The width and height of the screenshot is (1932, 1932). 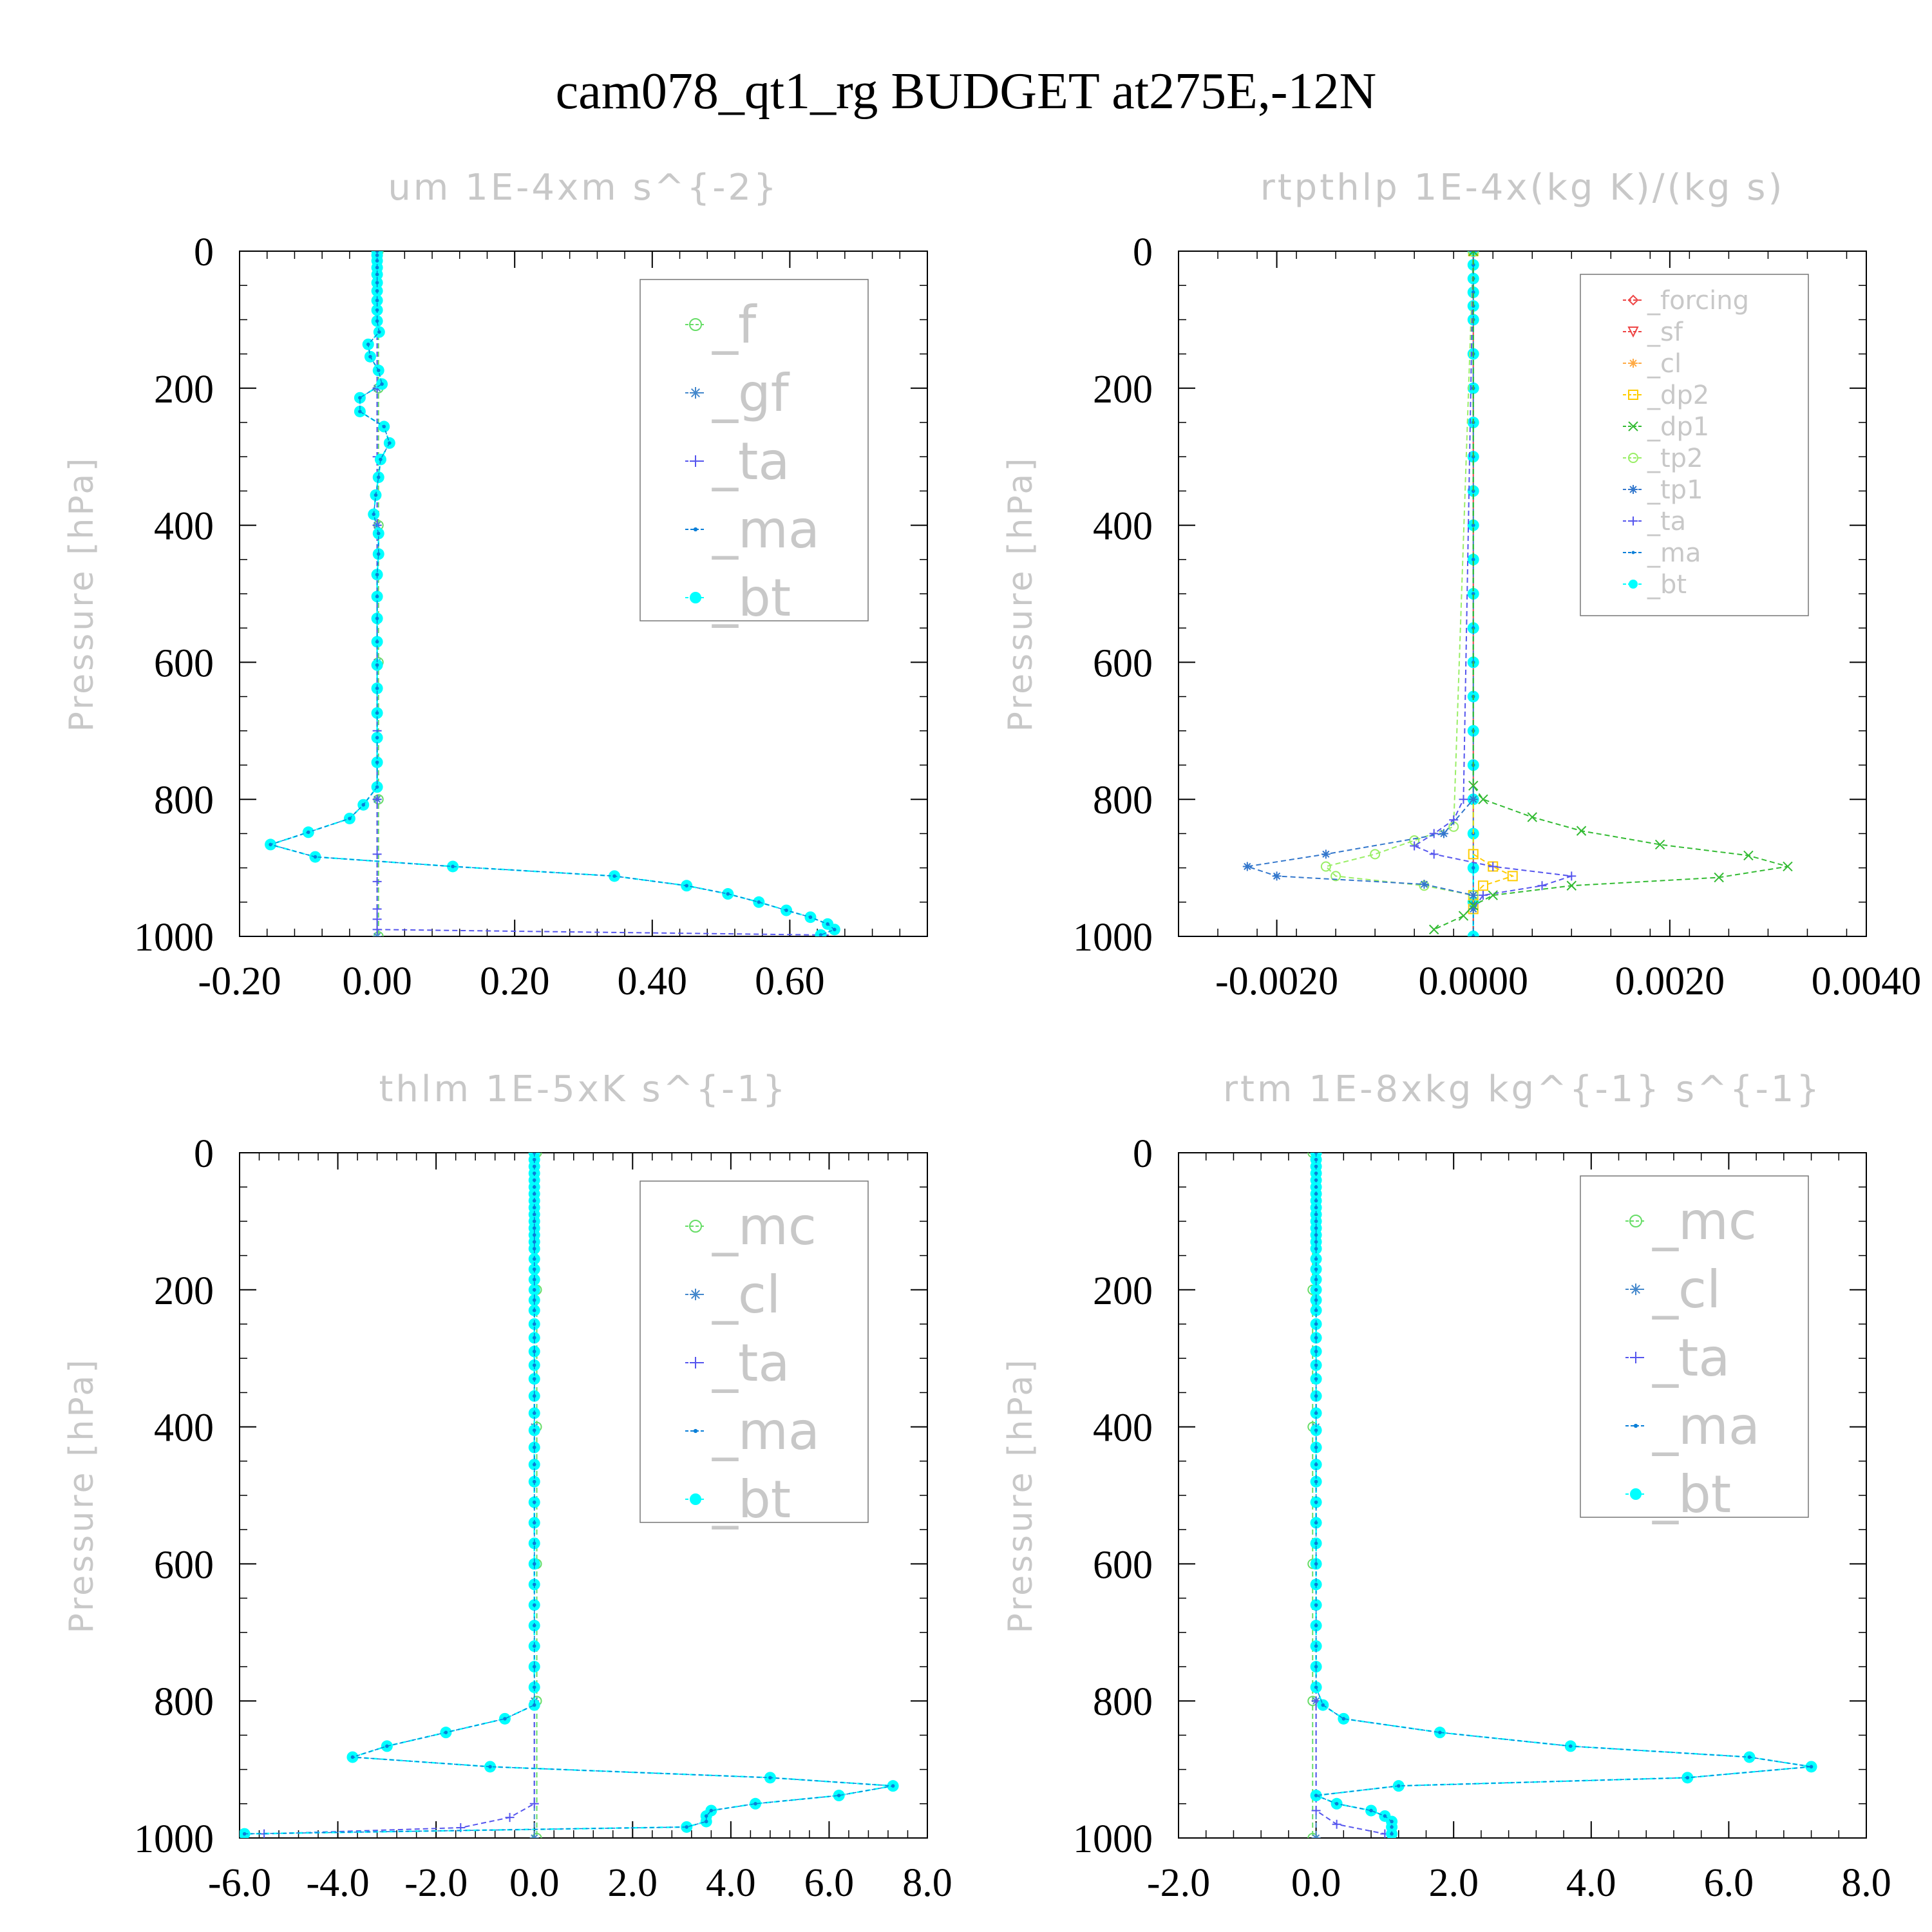 I want to click on panel-title: rtpthlp 1E-4x(kg K)/(kg s), so click(x=1523, y=188).